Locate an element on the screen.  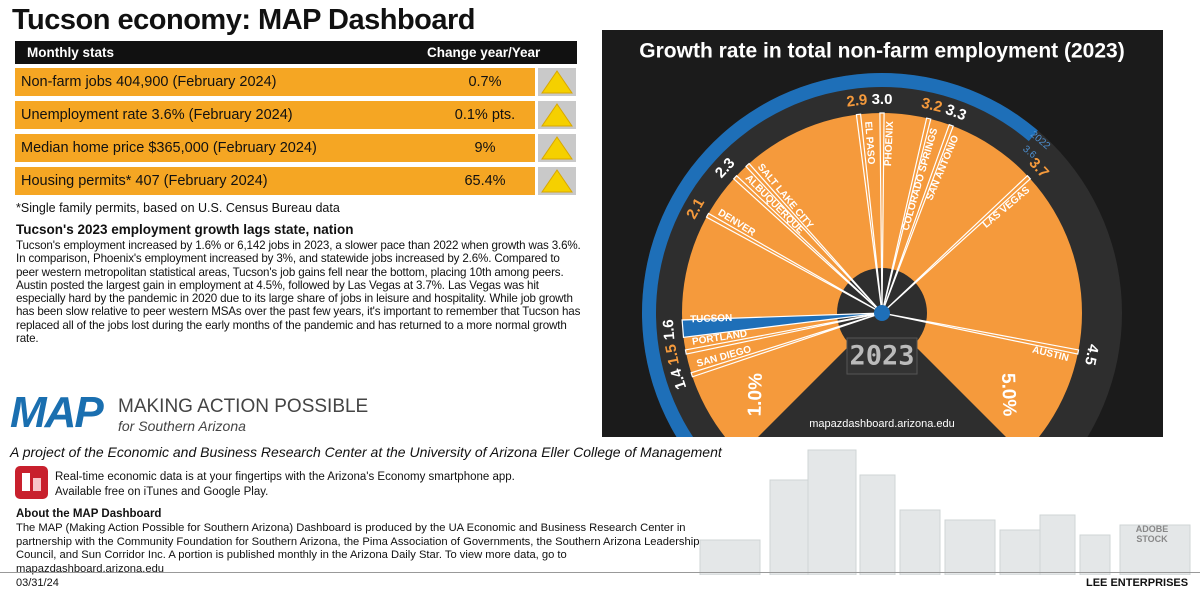
value-label: 1.4 is located at coordinates (678, 379).